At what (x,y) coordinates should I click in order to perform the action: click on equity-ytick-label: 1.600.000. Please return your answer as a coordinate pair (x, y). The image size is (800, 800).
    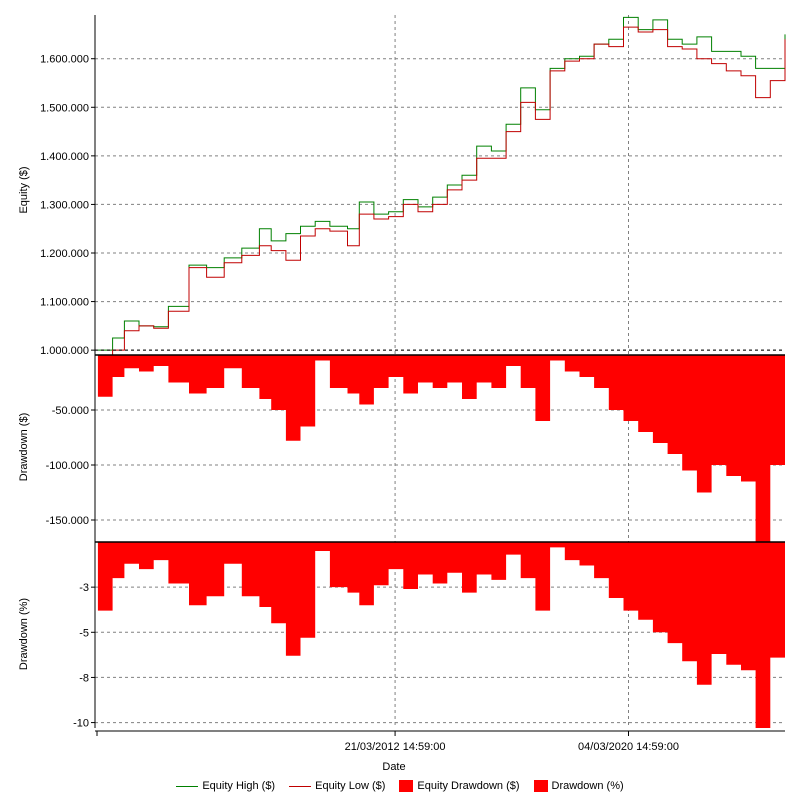
    Looking at the image, I should click on (64, 60).